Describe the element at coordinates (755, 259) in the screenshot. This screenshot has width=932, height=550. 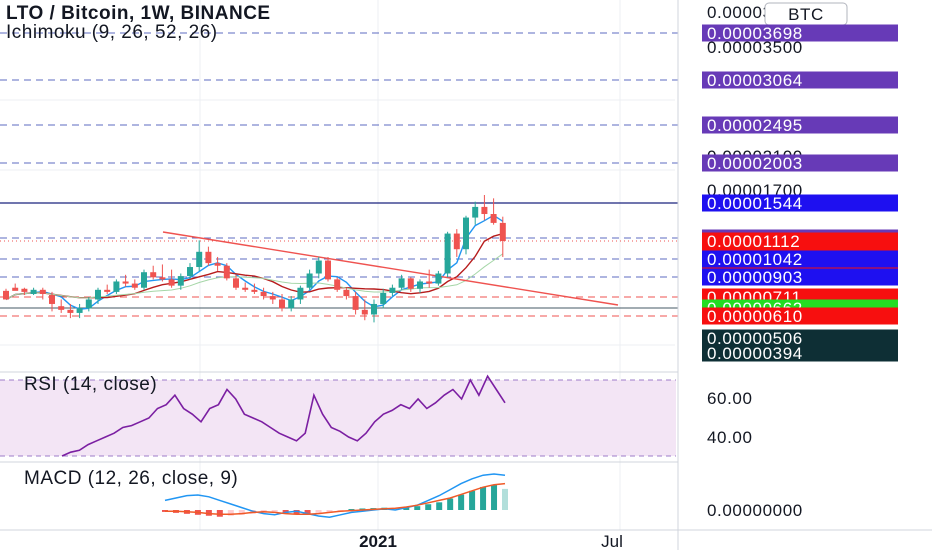
I see `price-tag-label: 0.00001042` at that location.